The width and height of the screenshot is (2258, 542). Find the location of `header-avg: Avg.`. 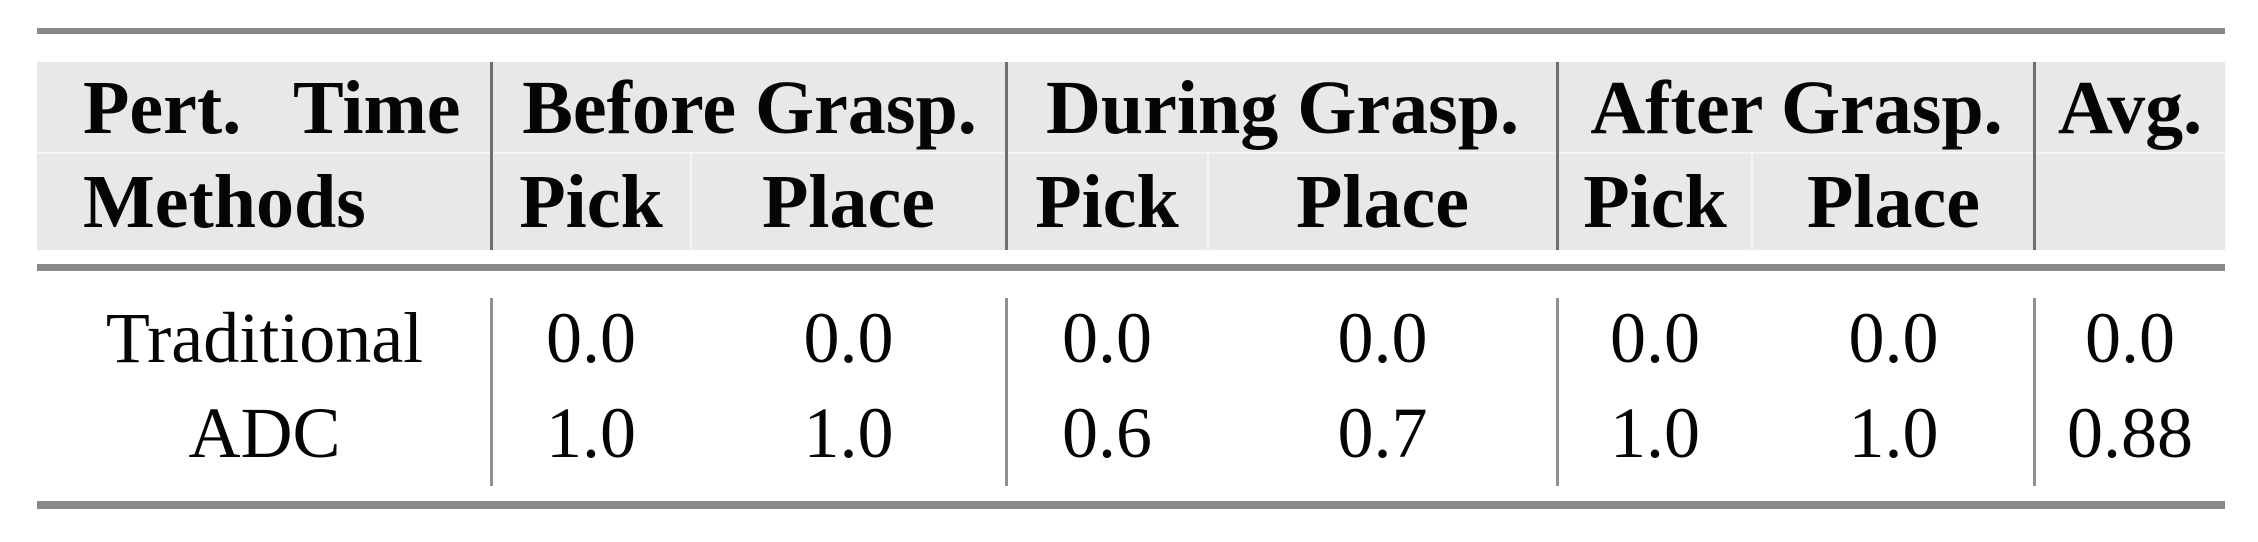

header-avg: Avg. is located at coordinates (2130, 107).